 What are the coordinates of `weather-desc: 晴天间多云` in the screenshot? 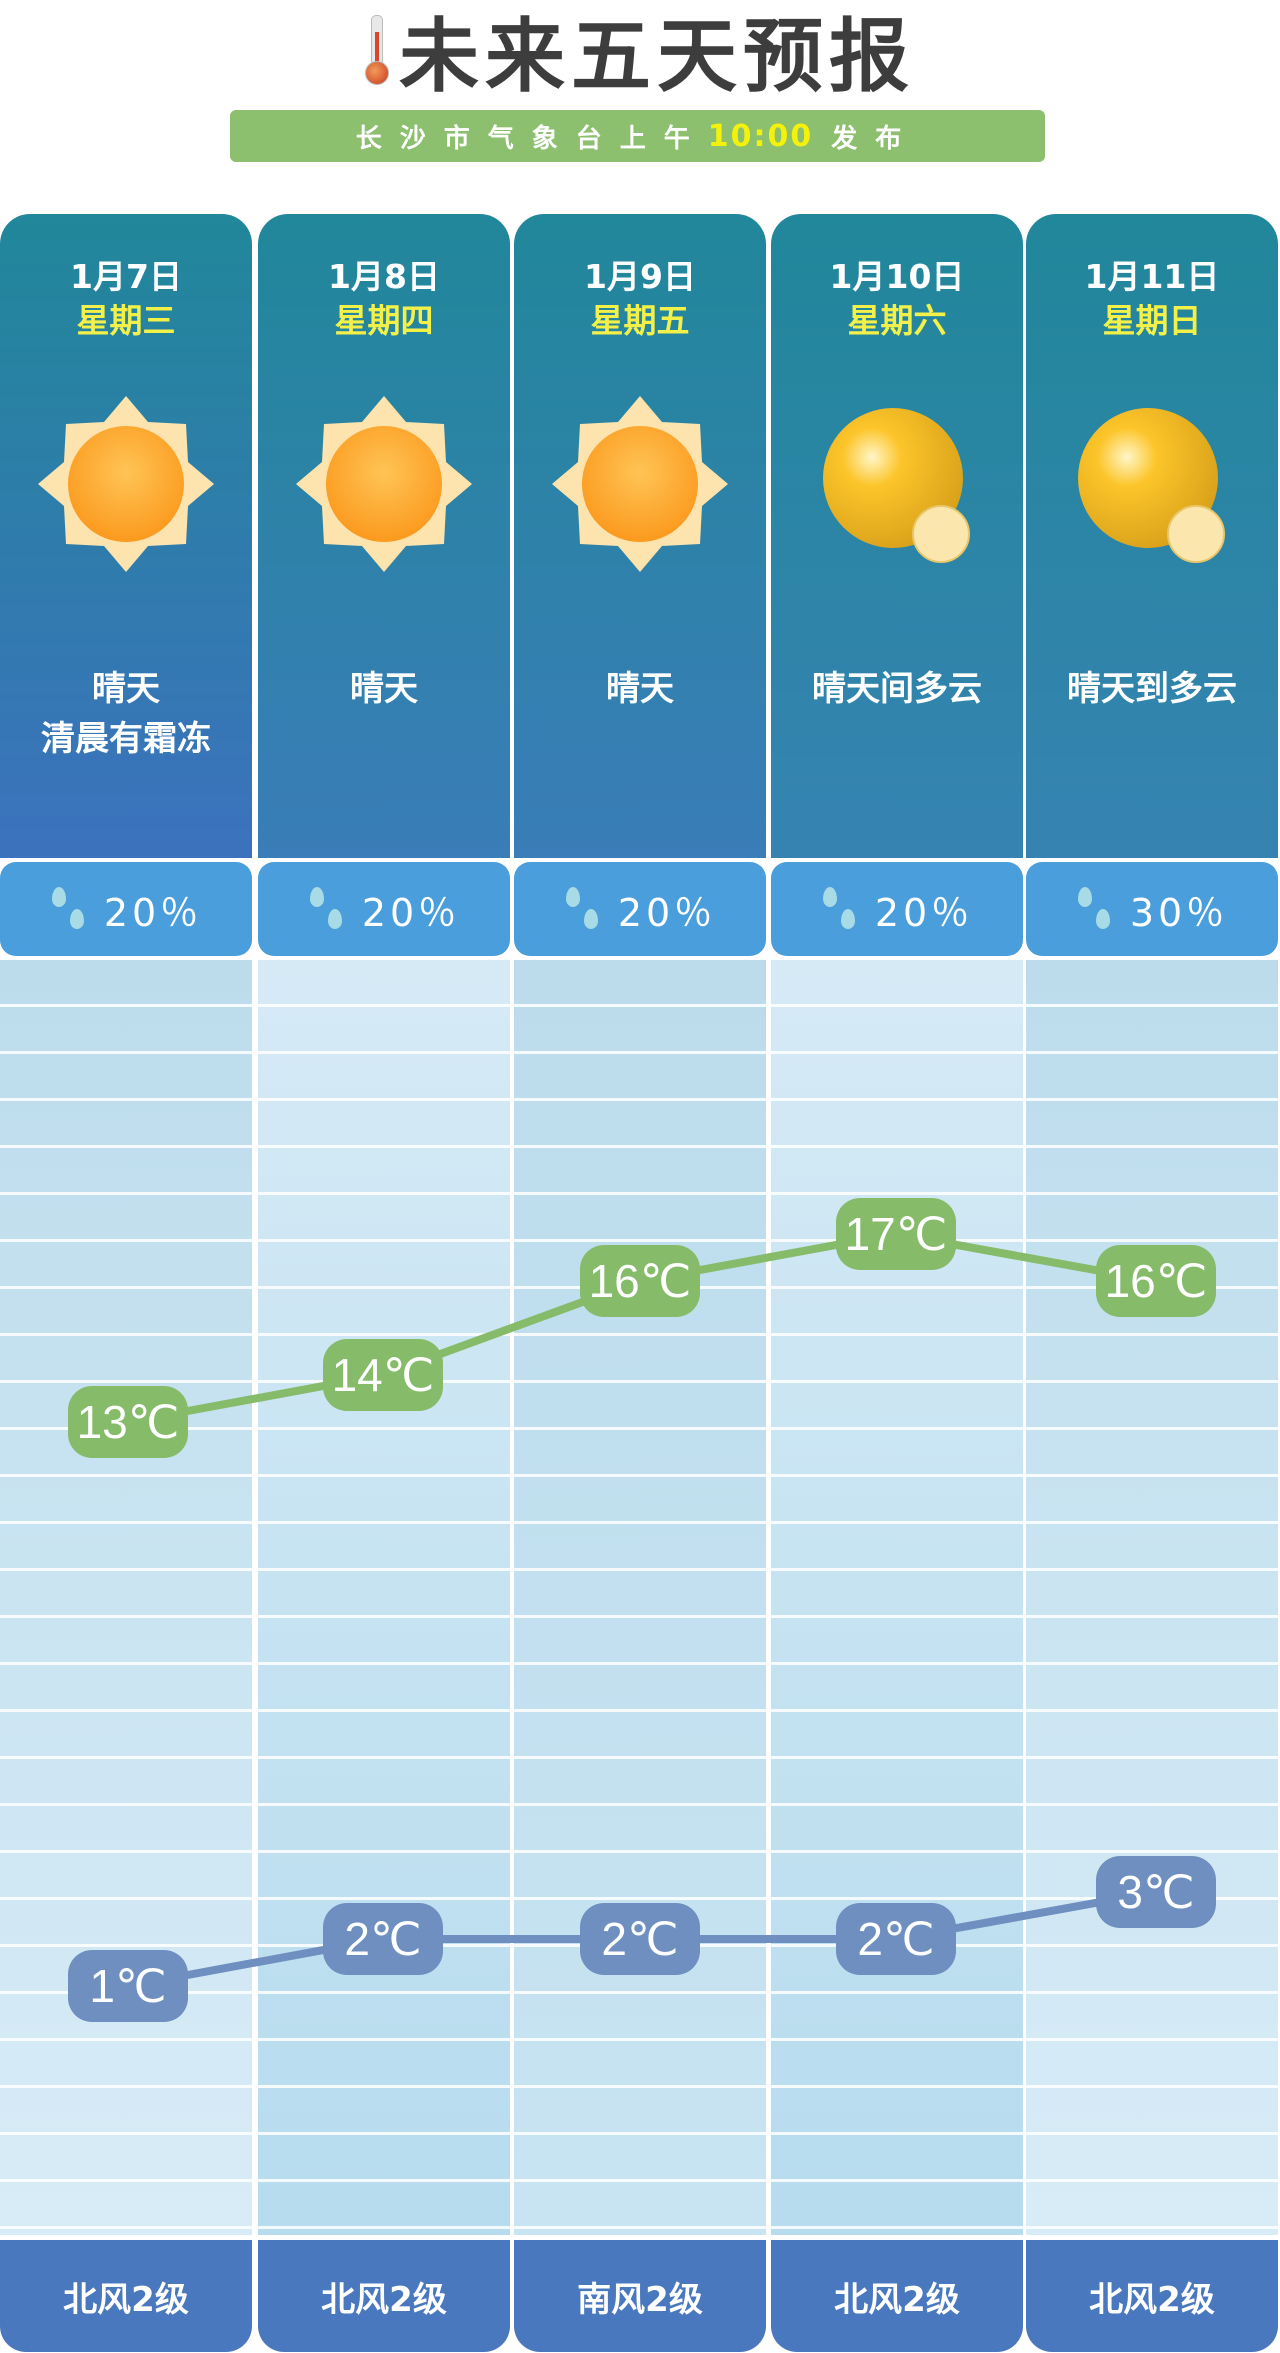 It's located at (897, 689).